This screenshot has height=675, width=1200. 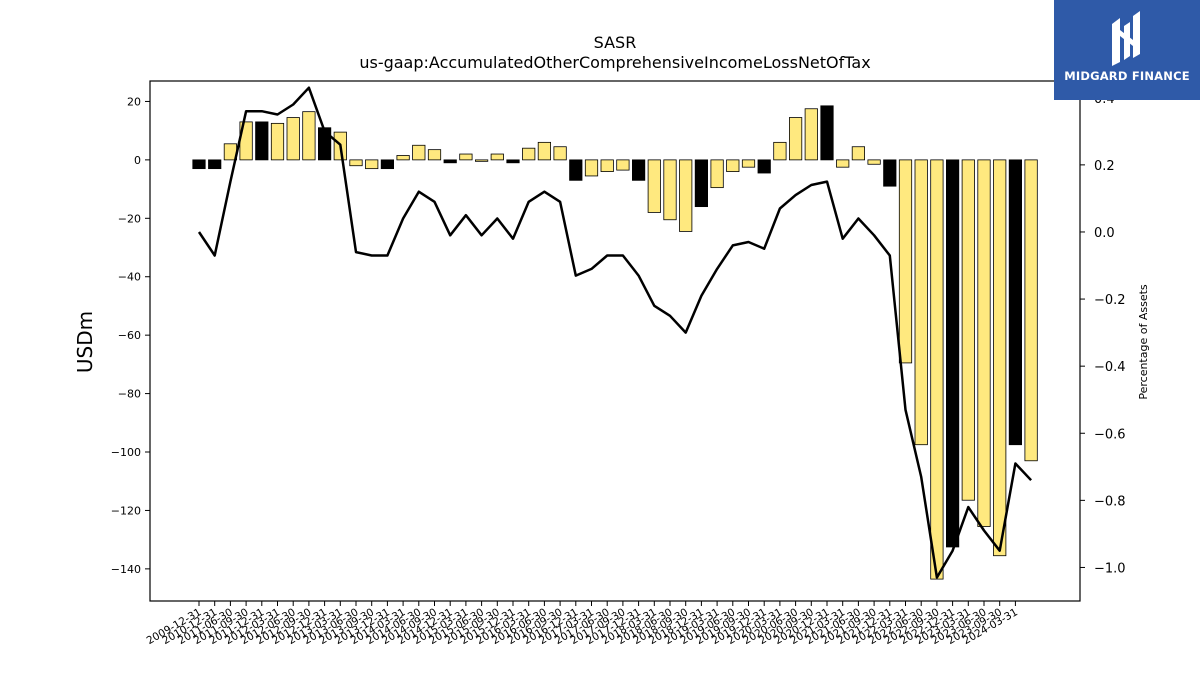 What do you see at coordinates (1110, 434) in the screenshot?
I see `y2-tick-label: −0.6` at bounding box center [1110, 434].